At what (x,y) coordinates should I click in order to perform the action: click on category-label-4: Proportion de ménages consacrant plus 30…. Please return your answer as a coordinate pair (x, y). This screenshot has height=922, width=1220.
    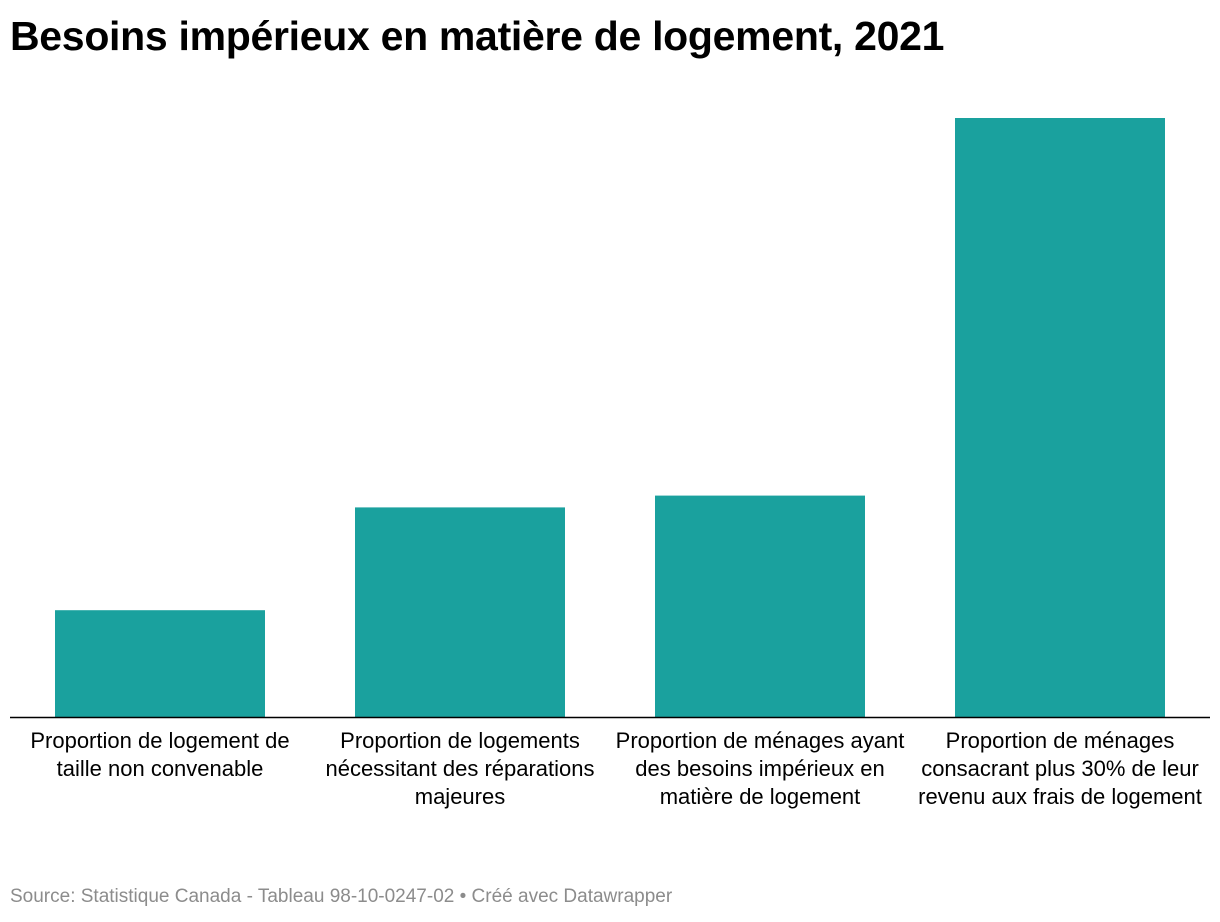
    Looking at the image, I should click on (1060, 768).